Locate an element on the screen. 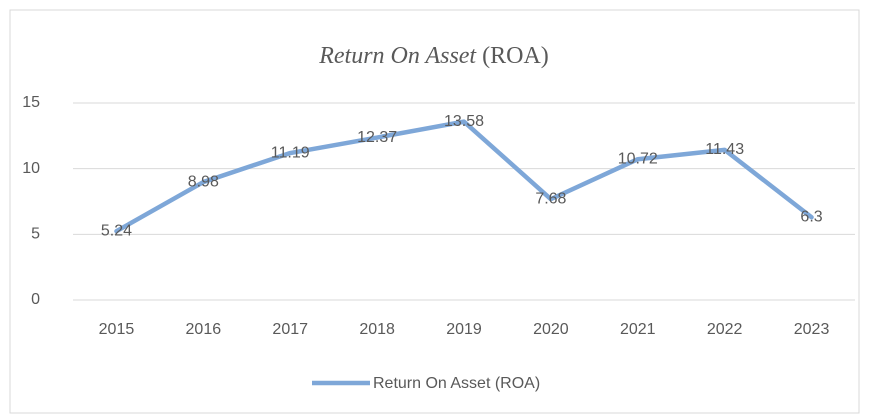 The width and height of the screenshot is (870, 418). title-italic: Return On Asset is located at coordinates (397, 56).